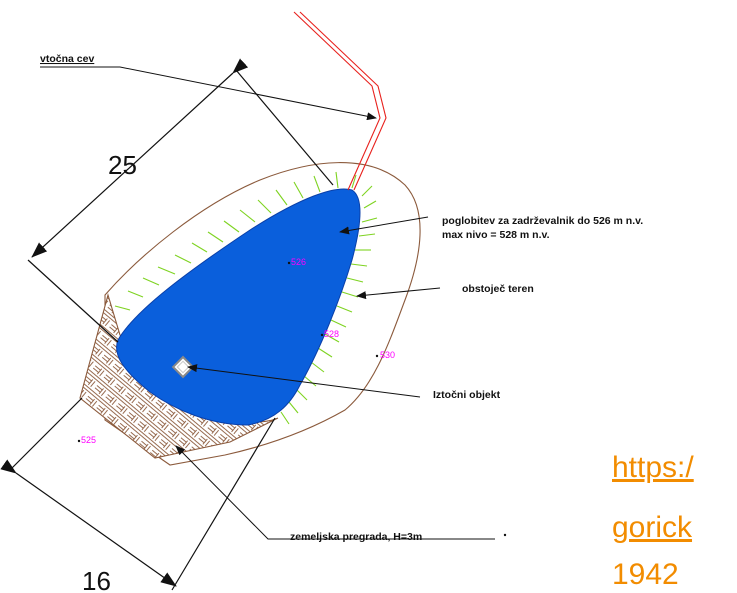  What do you see at coordinates (653, 467) in the screenshot?
I see `source-link-line-1: https:/` at bounding box center [653, 467].